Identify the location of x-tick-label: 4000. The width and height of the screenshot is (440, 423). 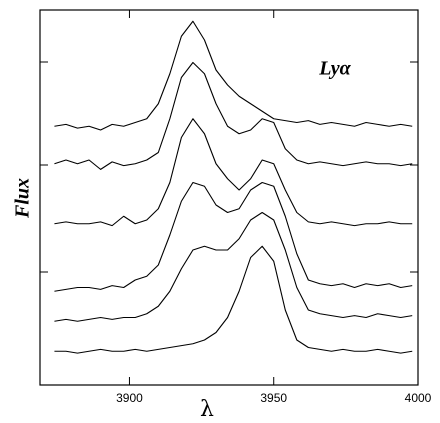
(418, 398).